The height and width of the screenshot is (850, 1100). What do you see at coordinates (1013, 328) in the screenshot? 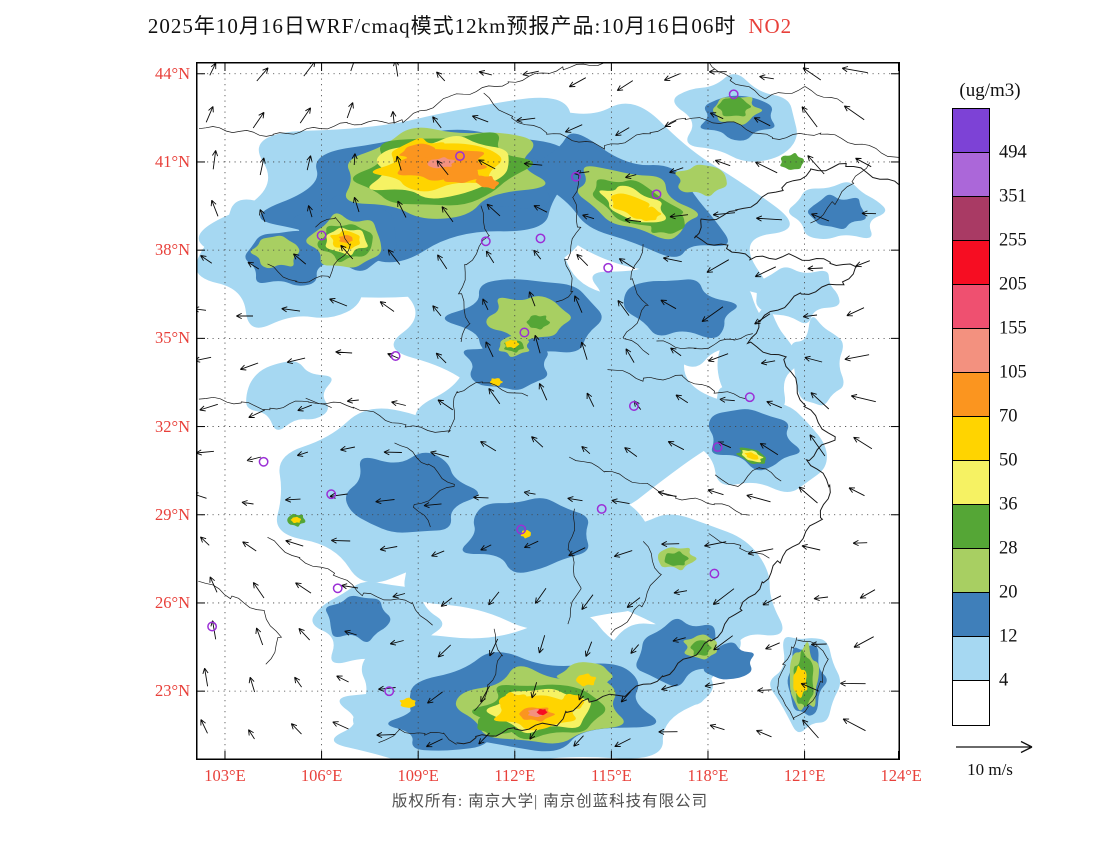
I see `colorbar-label: 155` at bounding box center [1013, 328].